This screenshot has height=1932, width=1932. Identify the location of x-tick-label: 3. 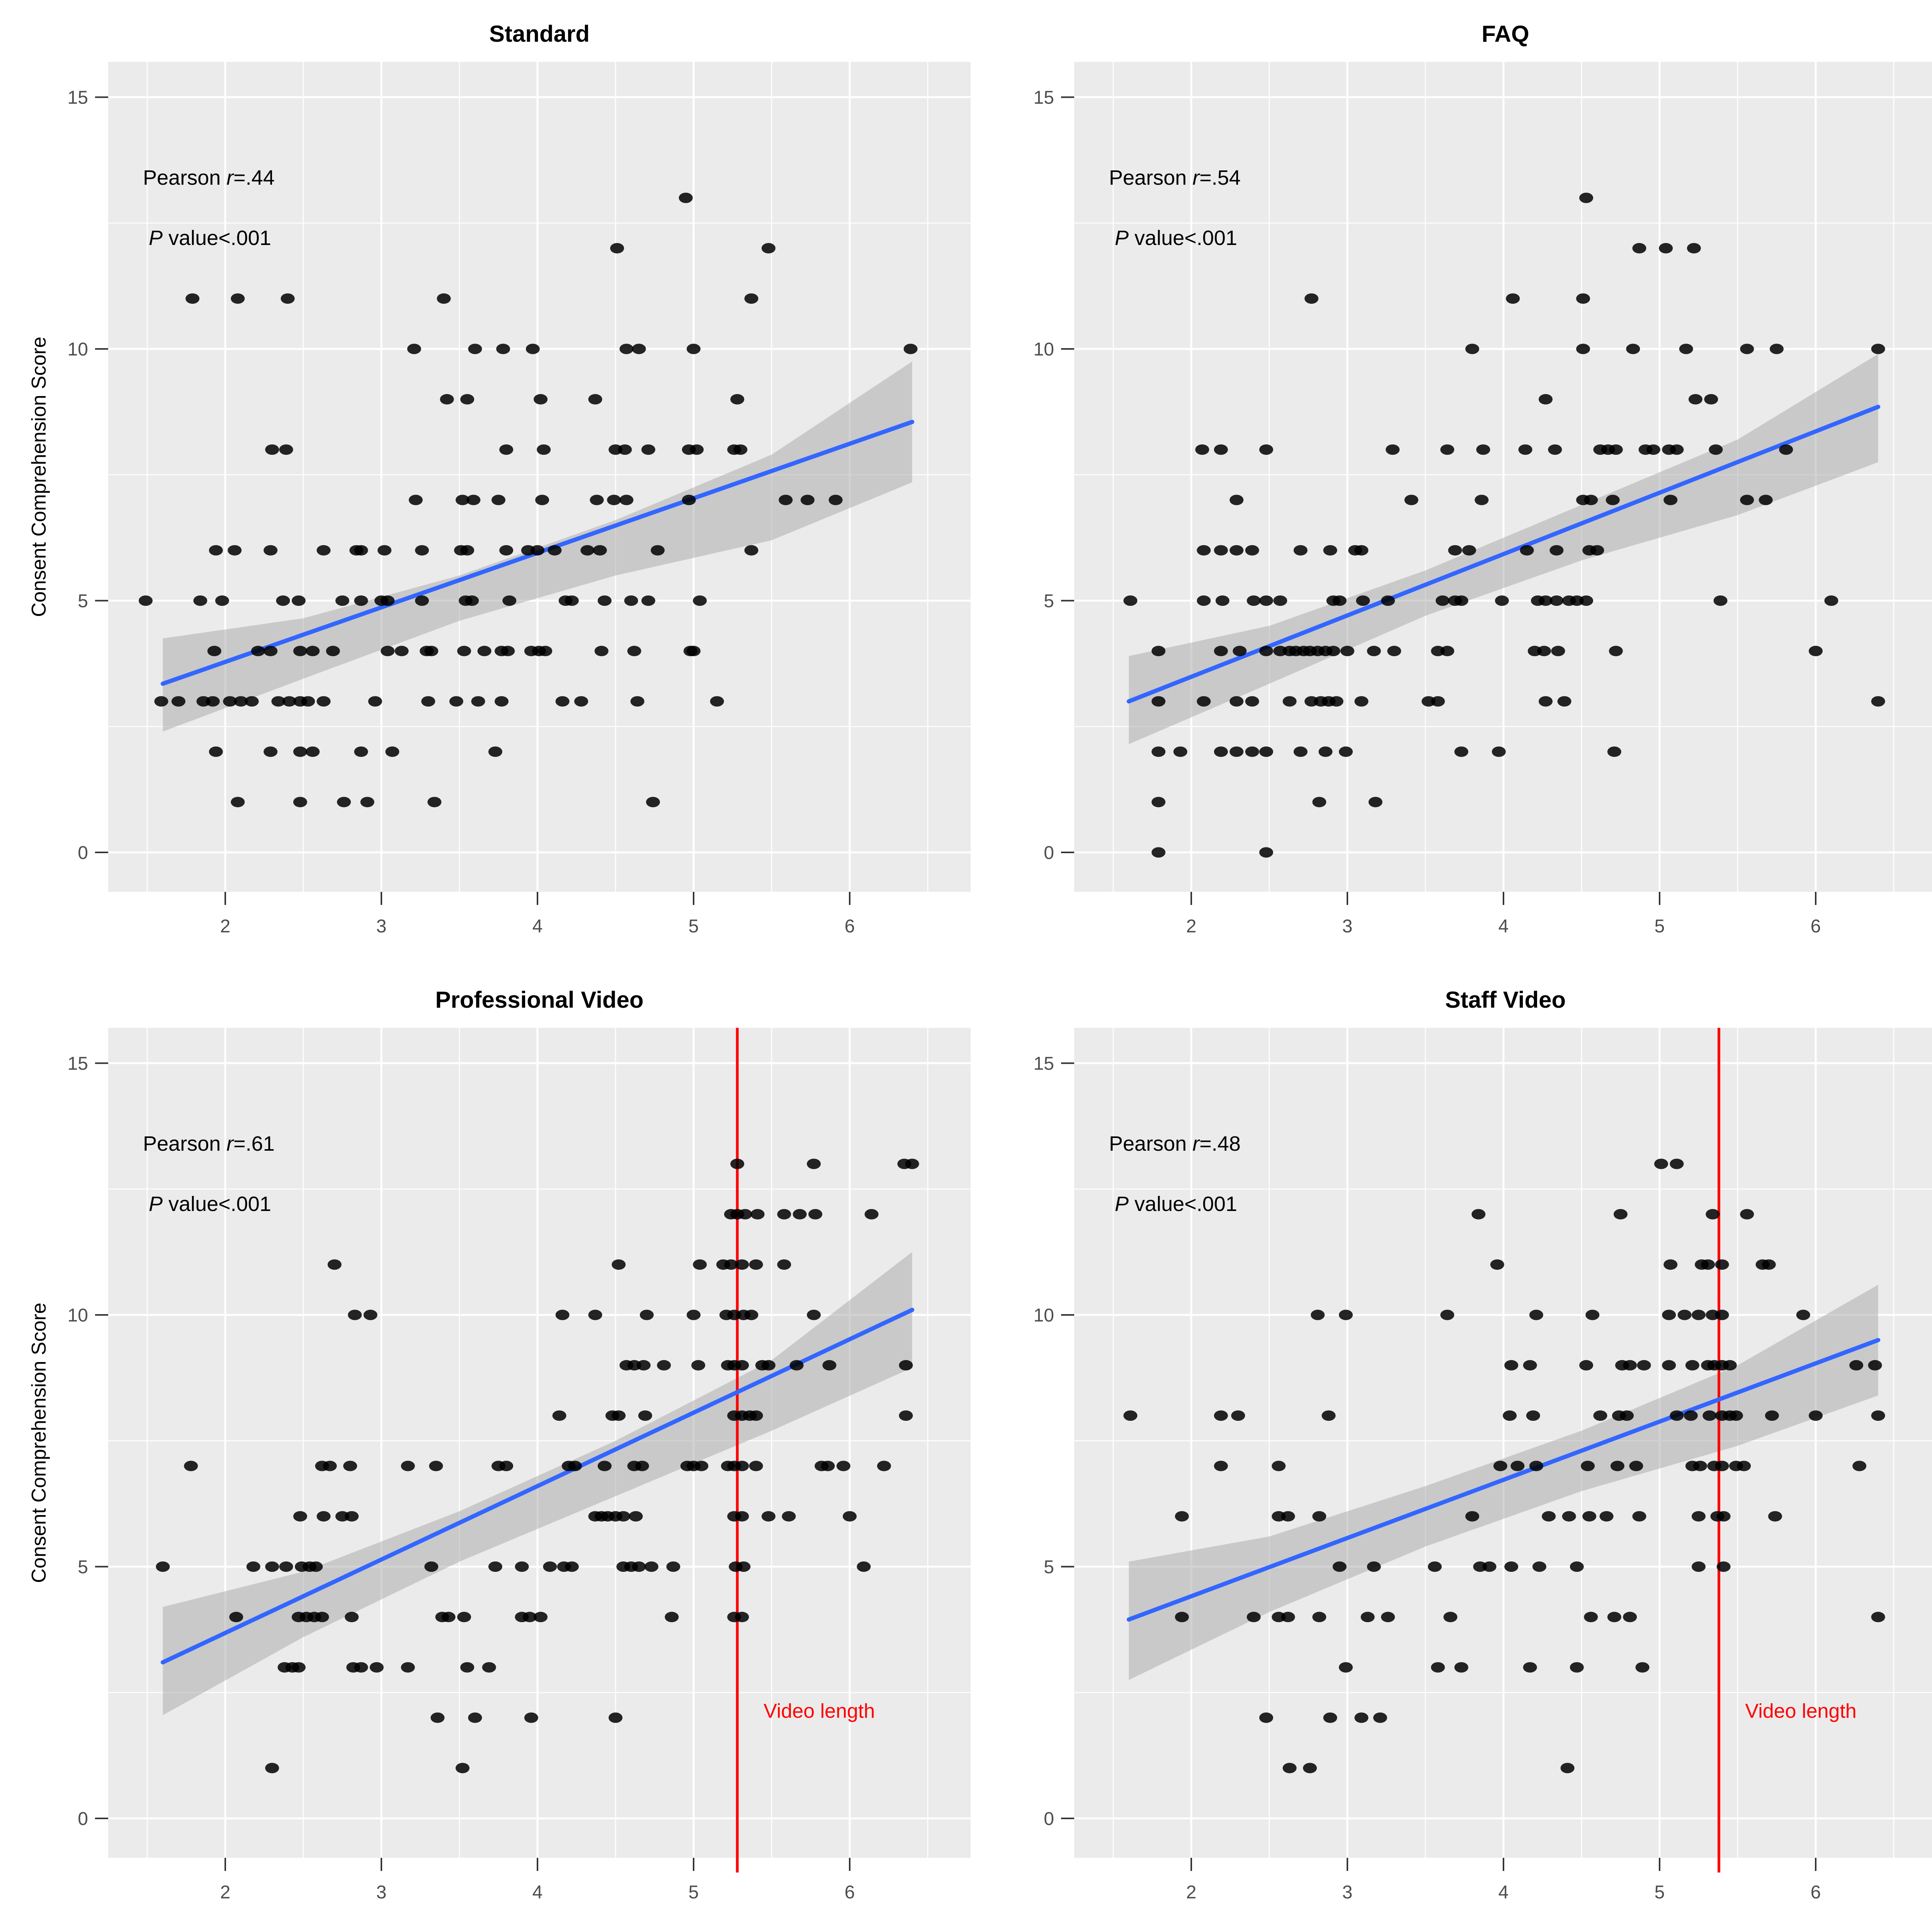
(1348, 927).